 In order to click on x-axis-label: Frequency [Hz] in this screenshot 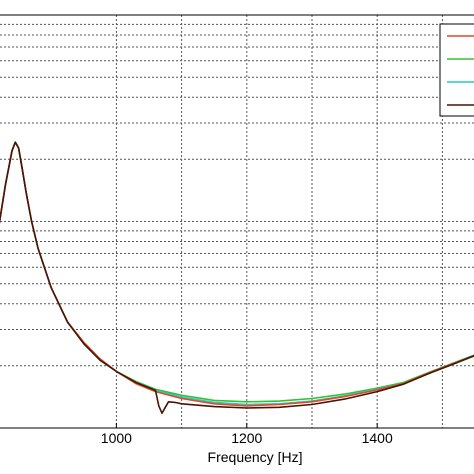, I will do `click(255, 457)`.